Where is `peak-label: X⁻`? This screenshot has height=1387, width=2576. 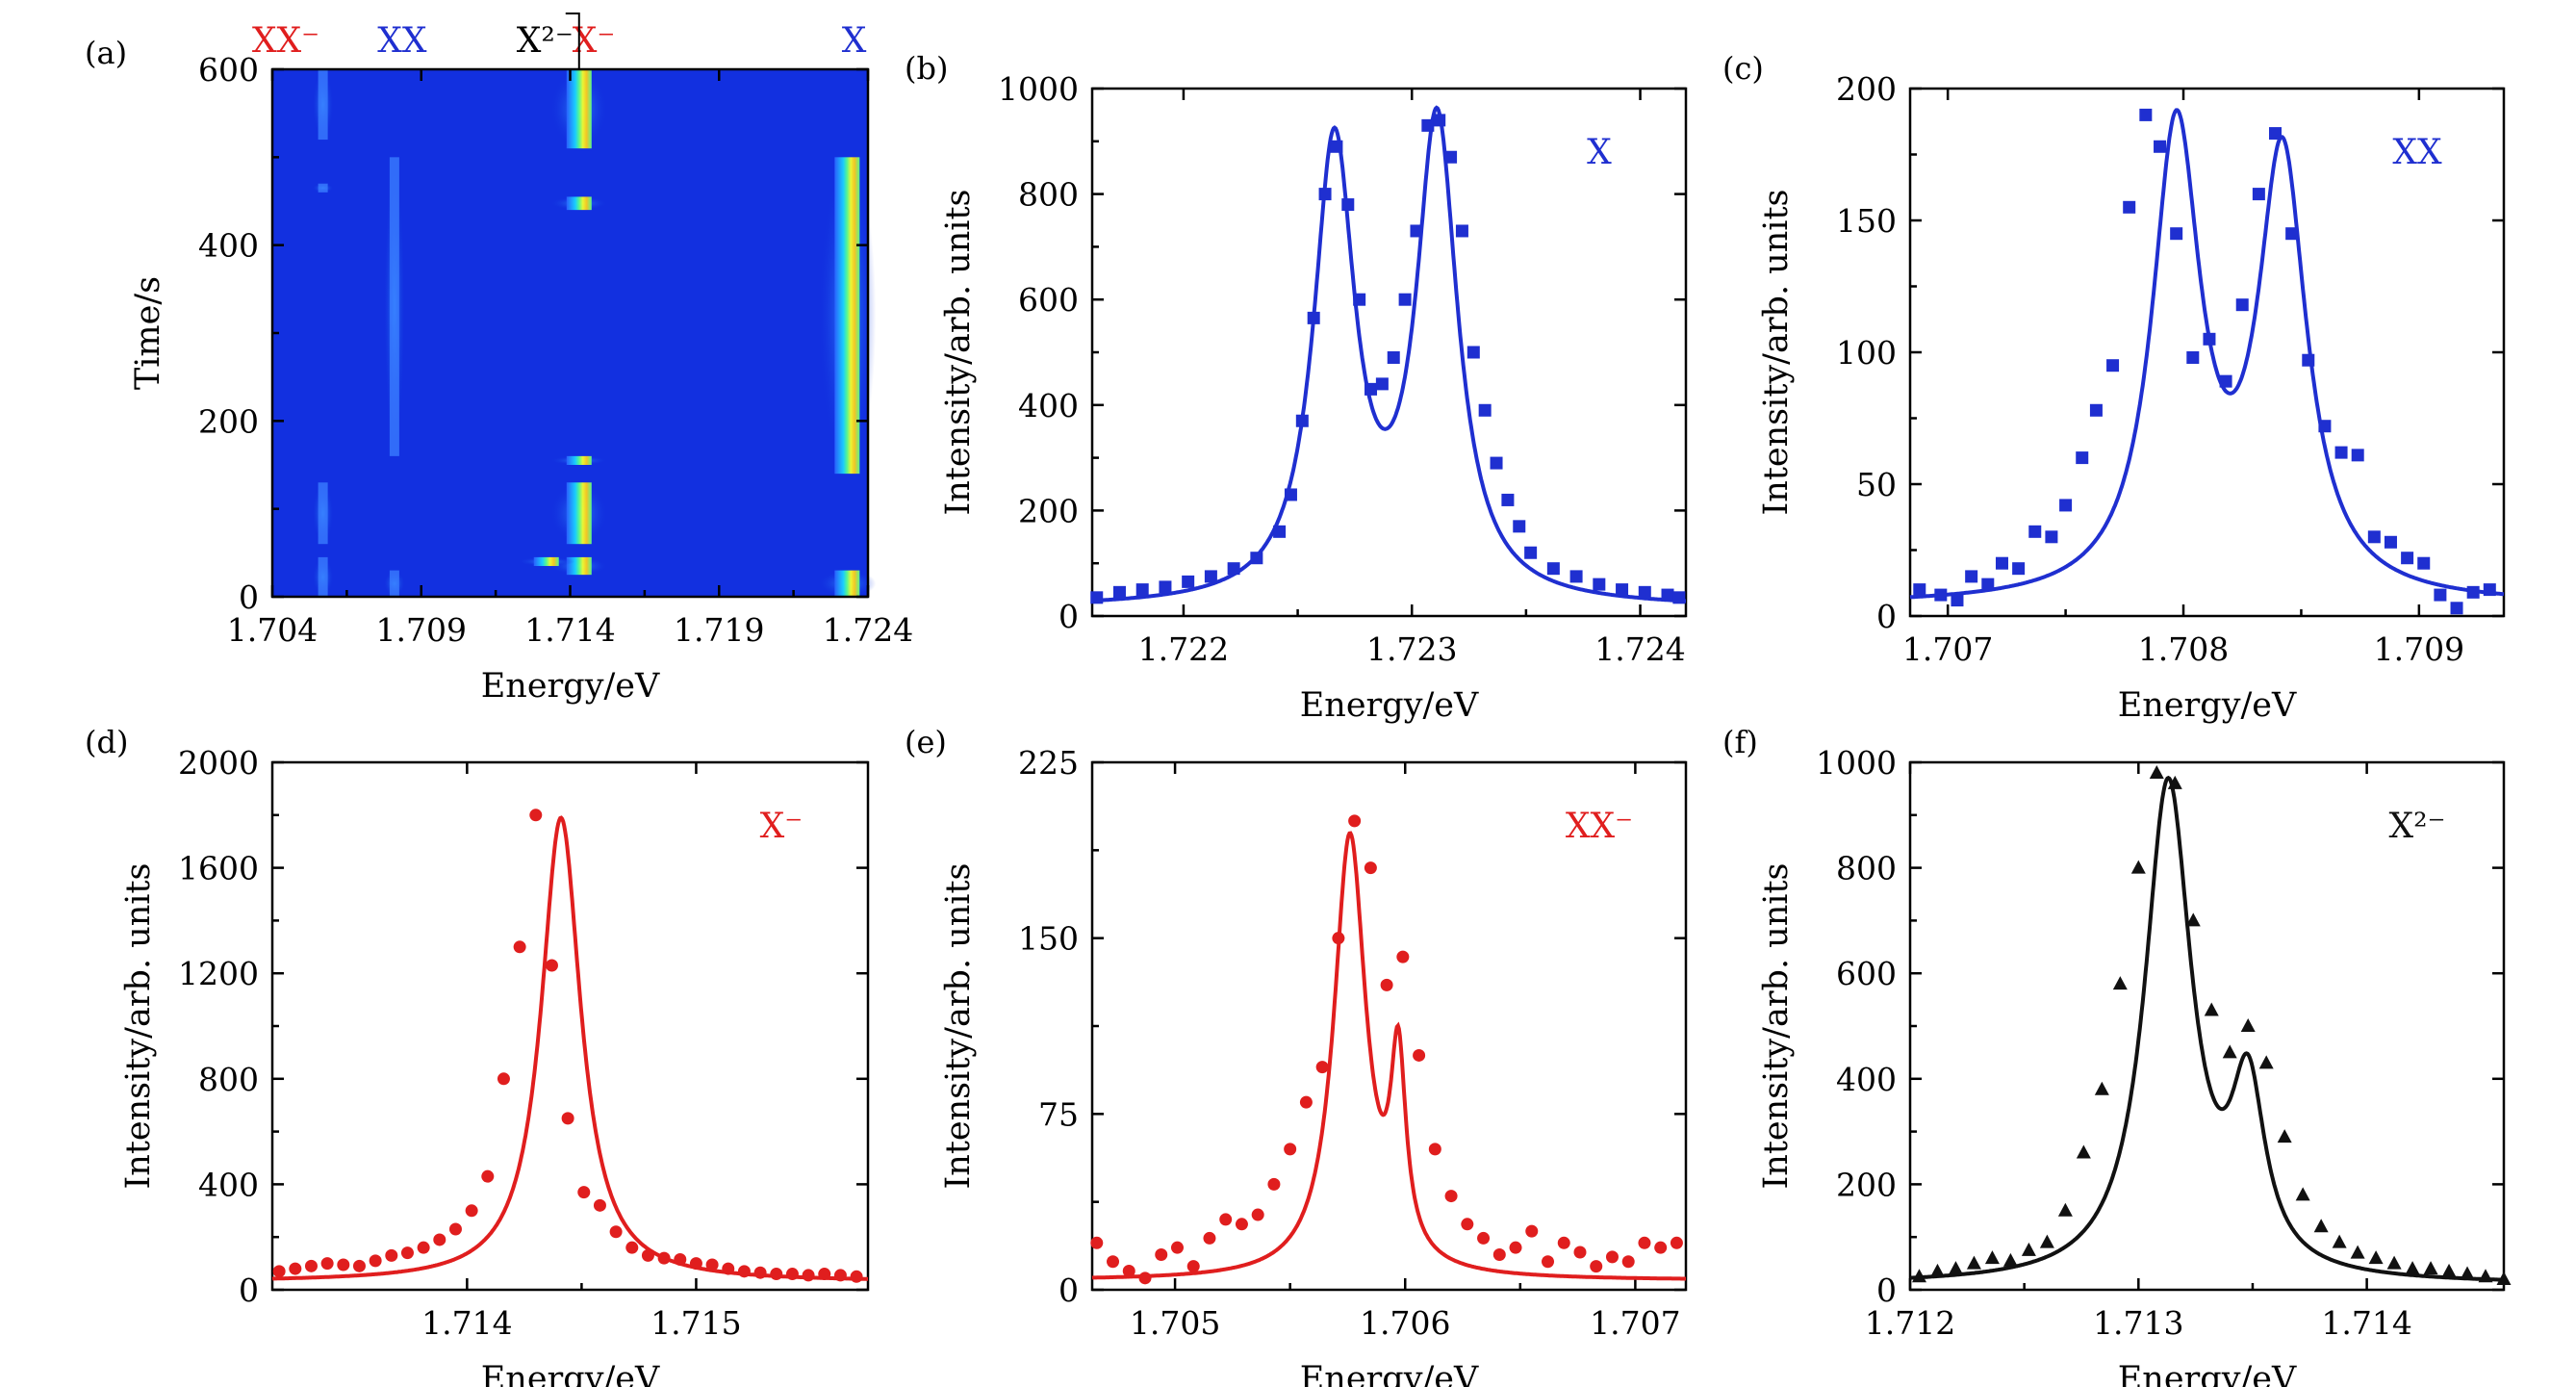 peak-label: X⁻ is located at coordinates (781, 827).